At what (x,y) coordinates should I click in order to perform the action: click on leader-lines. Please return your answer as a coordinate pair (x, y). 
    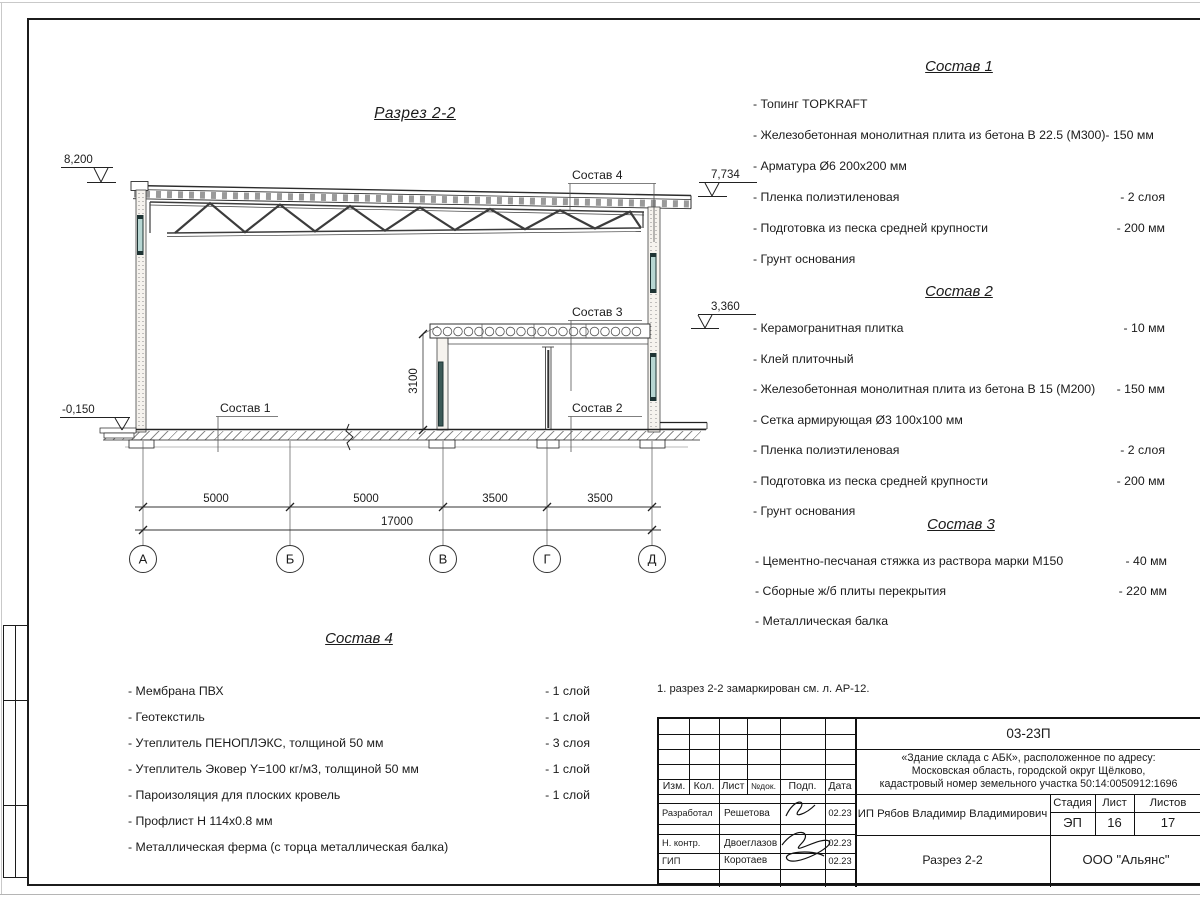
    Looking at the image, I should click on (436, 317).